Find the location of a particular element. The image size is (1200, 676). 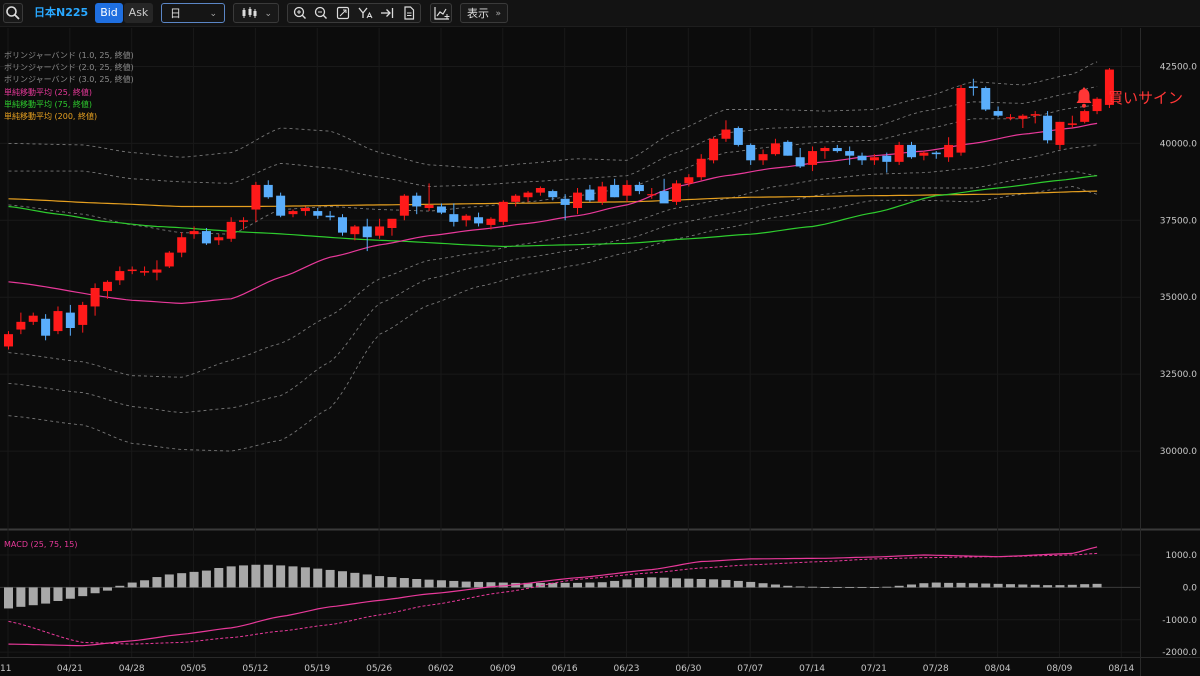

jump-latest-icon is located at coordinates (387, 13).